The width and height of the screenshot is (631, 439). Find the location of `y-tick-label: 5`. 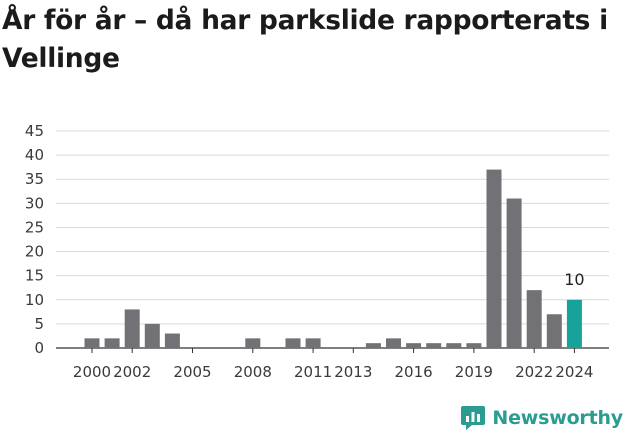

y-tick-label: 5 is located at coordinates (39, 324).